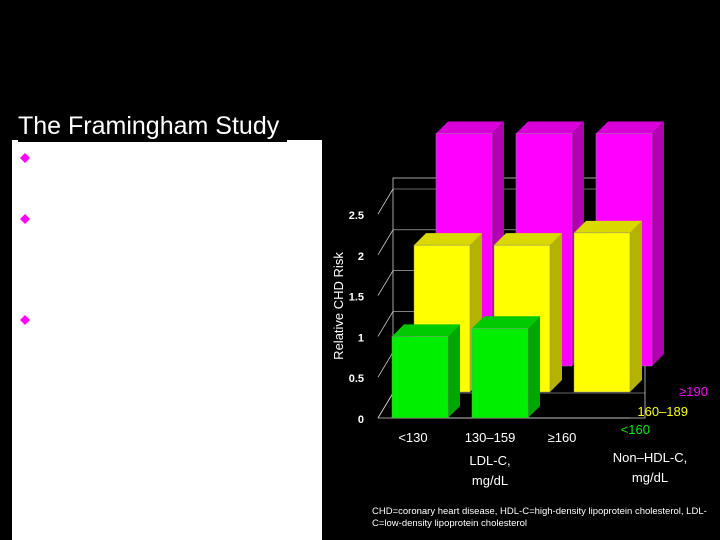 The height and width of the screenshot is (540, 720). What do you see at coordinates (490, 437) in the screenshot?
I see `x-tick-label: 130–159` at bounding box center [490, 437].